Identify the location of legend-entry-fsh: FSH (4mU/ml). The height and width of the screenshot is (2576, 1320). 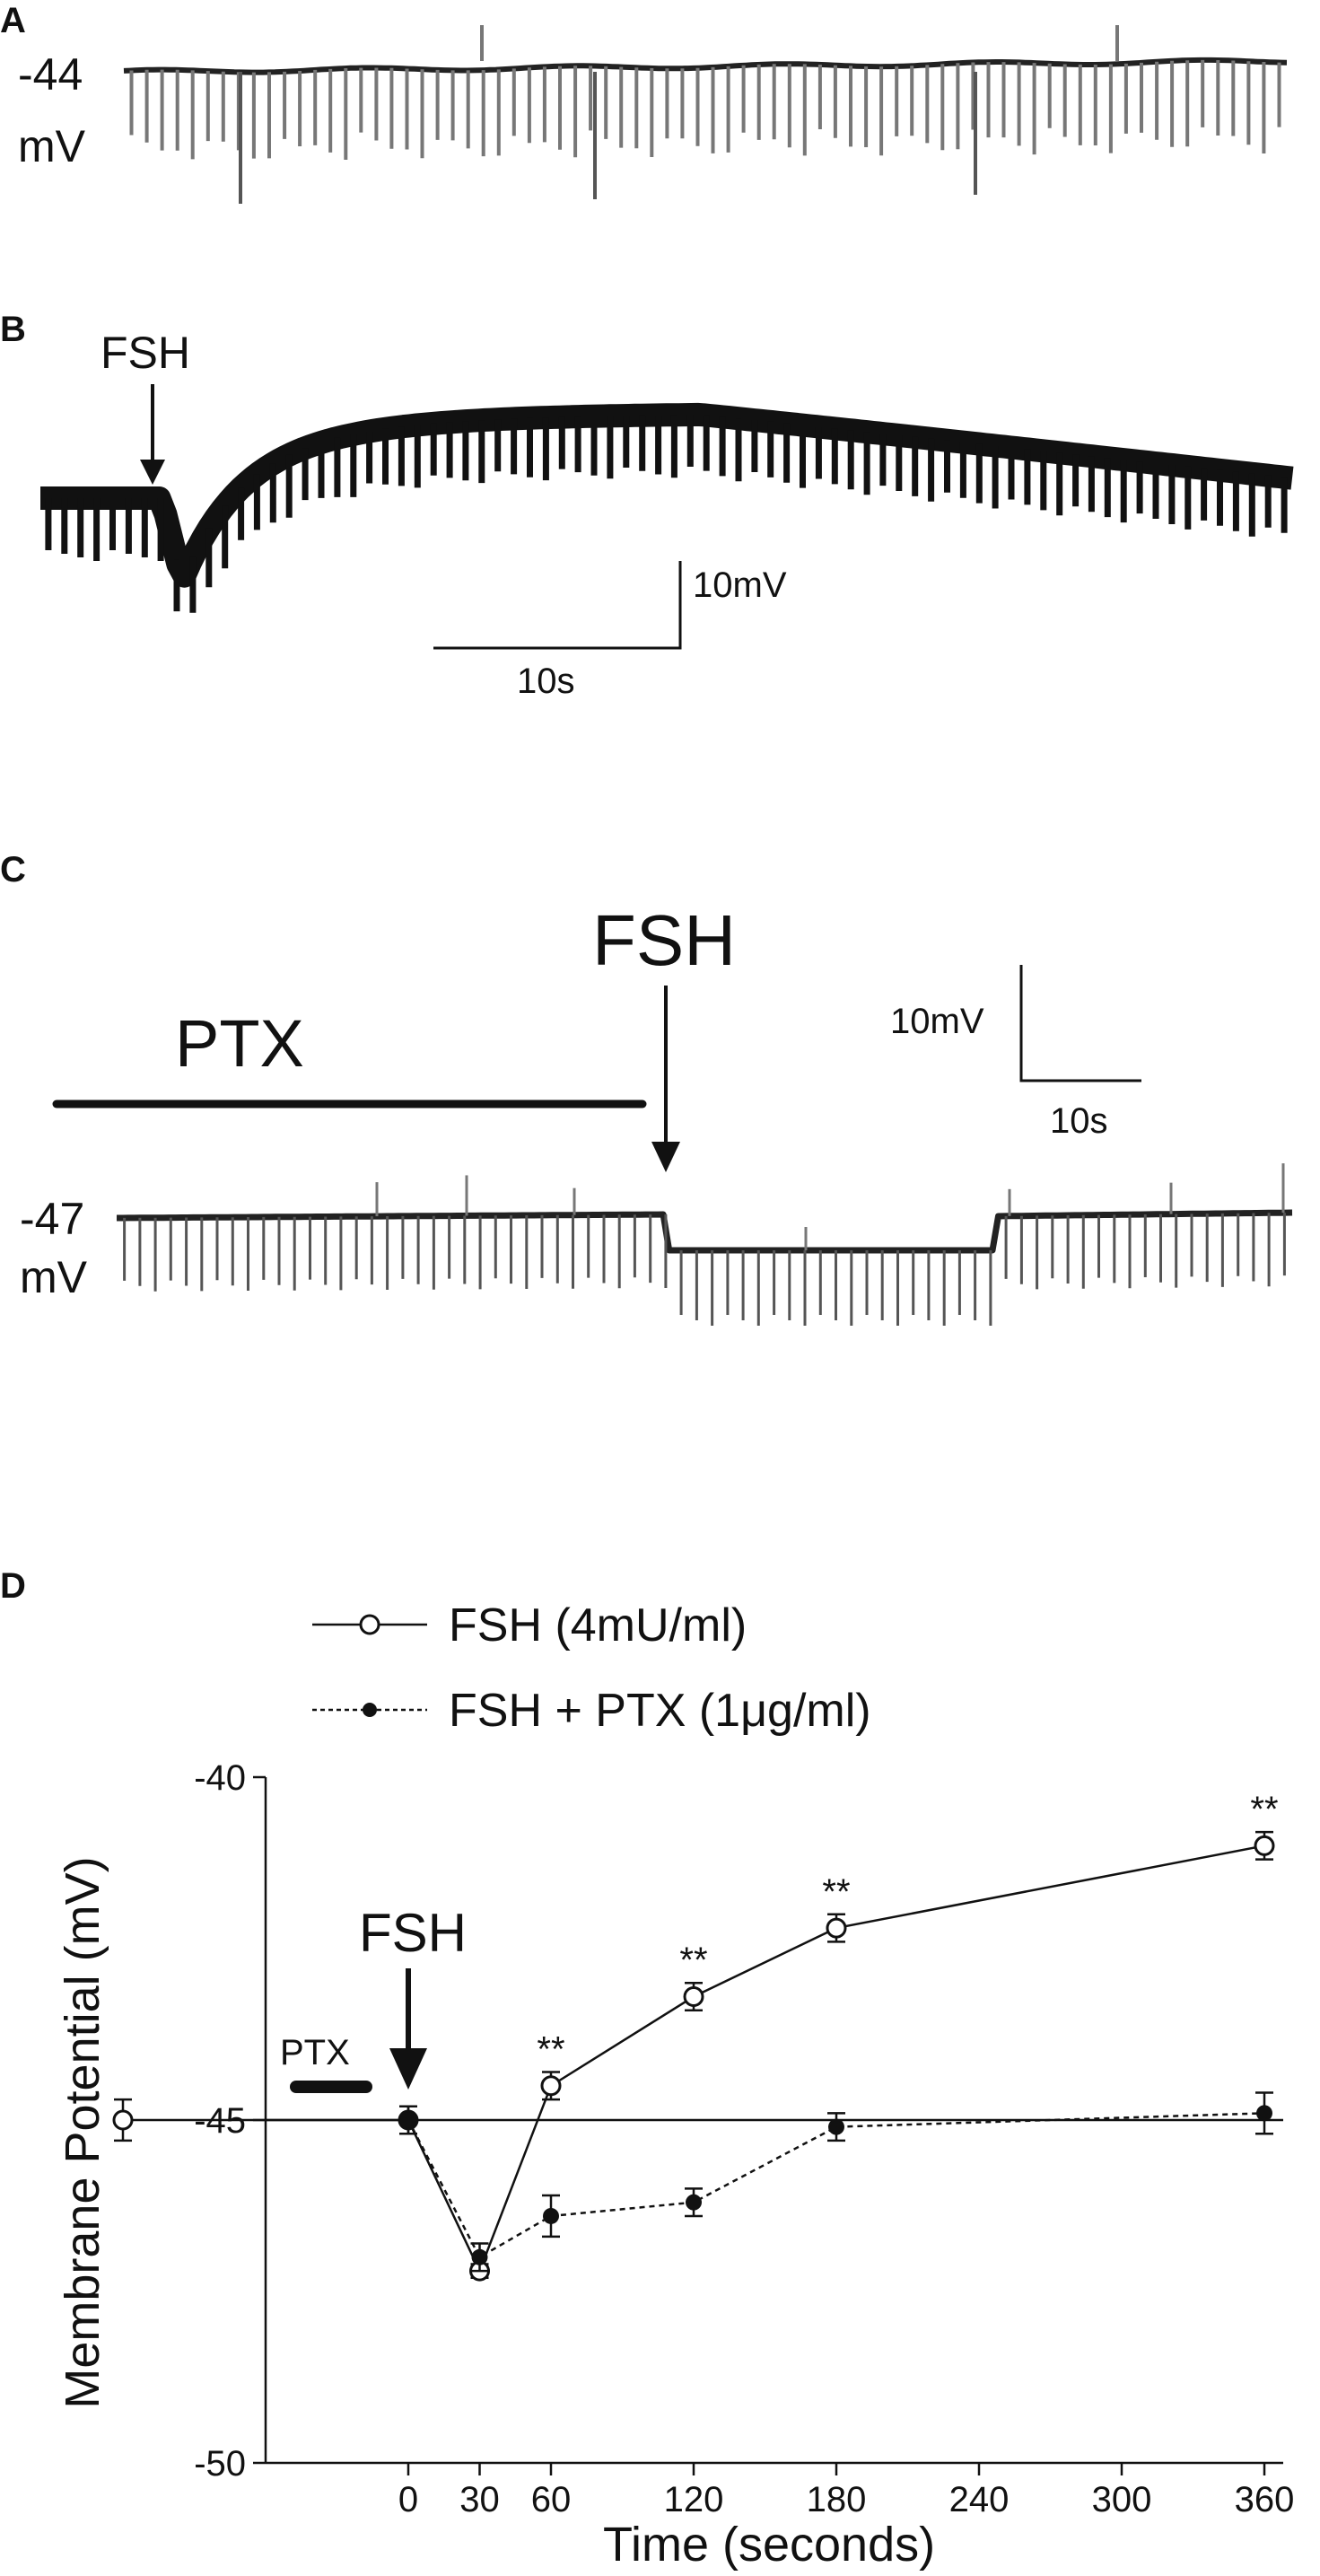
(530, 1625).